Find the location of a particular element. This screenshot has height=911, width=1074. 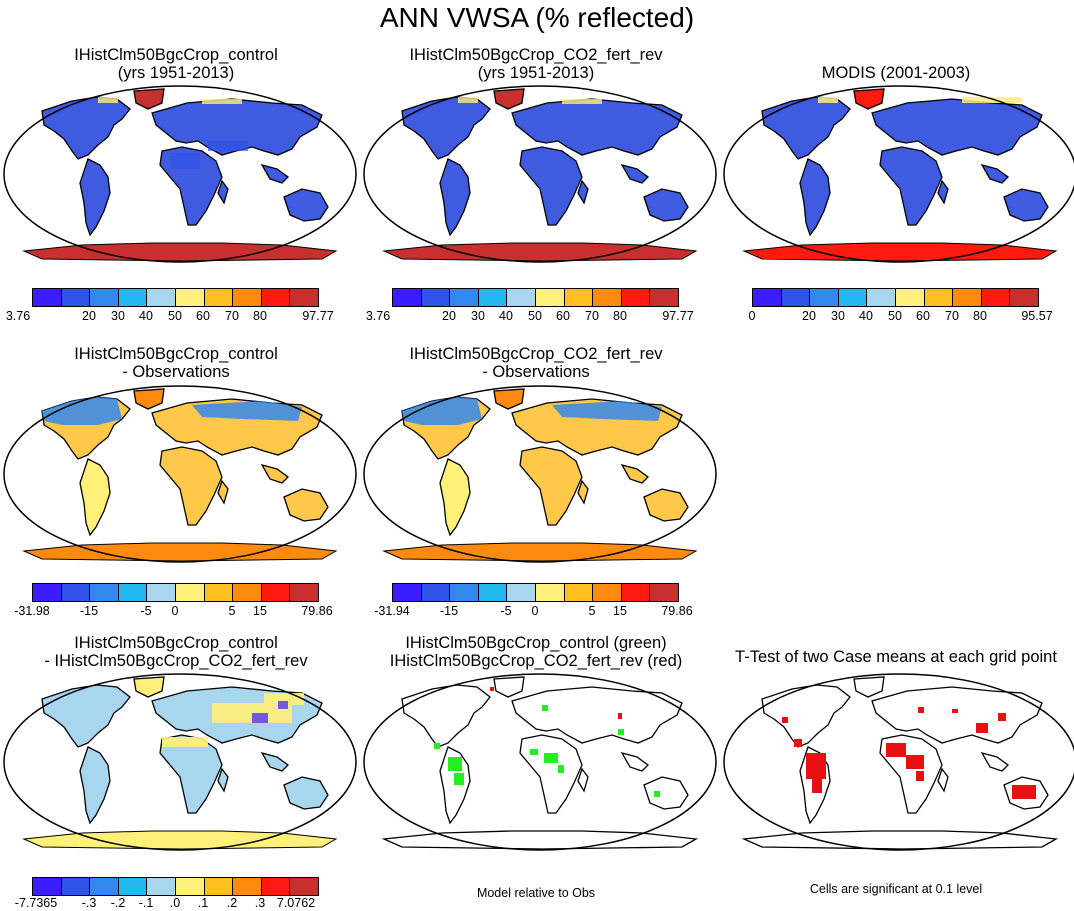

cb5-label-min: -31.94 is located at coordinates (392, 611).